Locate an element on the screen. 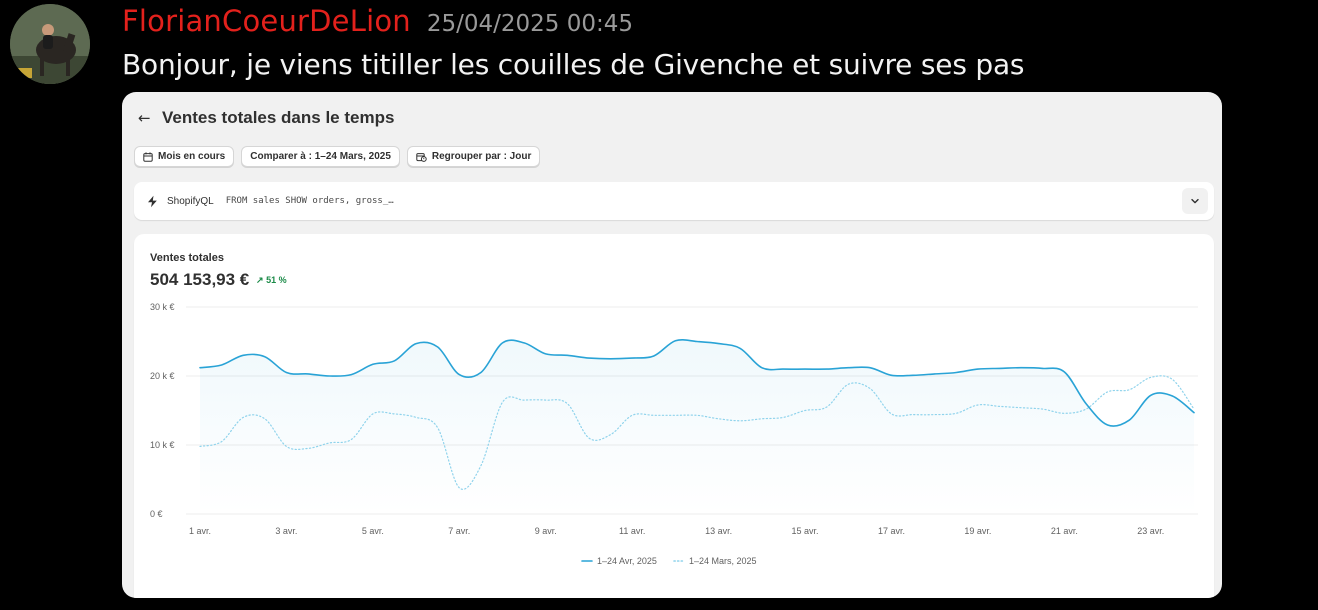 This screenshot has width=1318, height=610. x-tick-label: 9 avr. is located at coordinates (546, 531).